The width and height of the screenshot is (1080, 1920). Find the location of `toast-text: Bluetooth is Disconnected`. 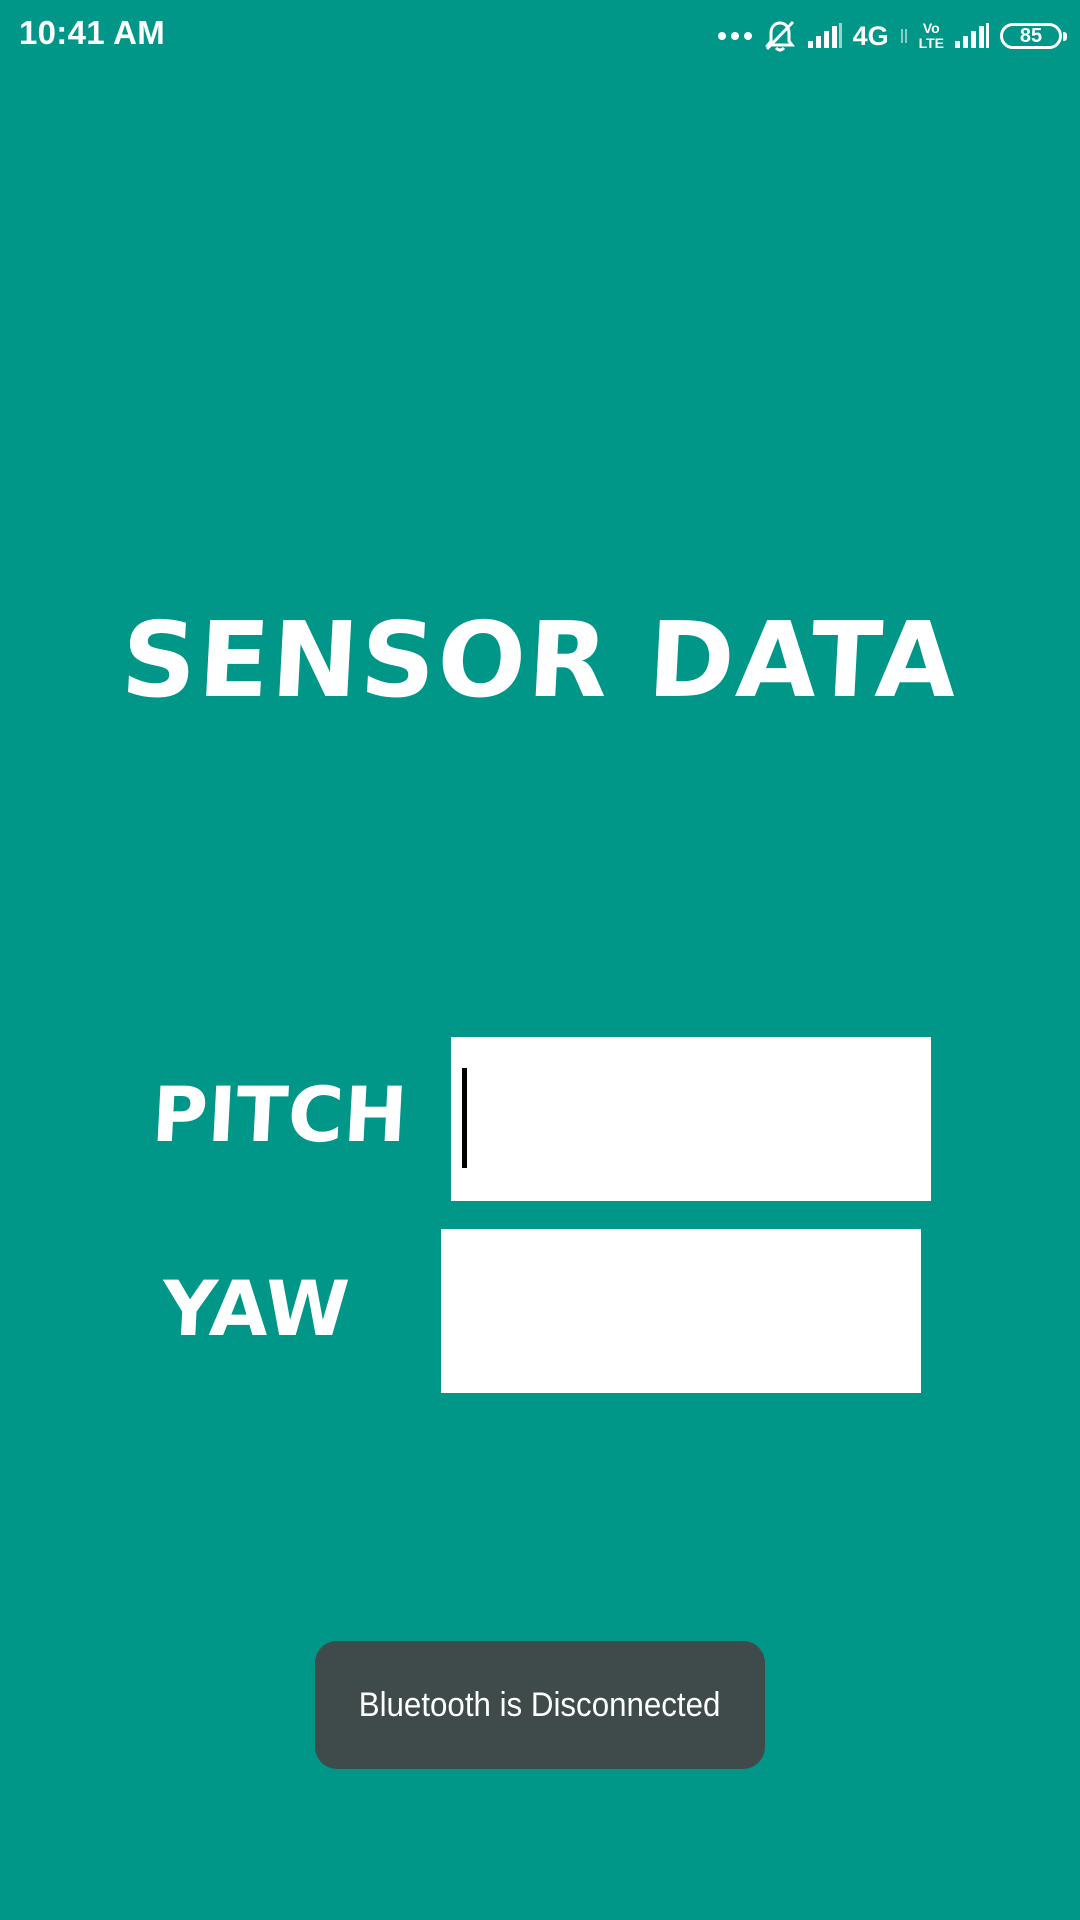

toast-text: Bluetooth is Disconnected is located at coordinates (540, 1704).